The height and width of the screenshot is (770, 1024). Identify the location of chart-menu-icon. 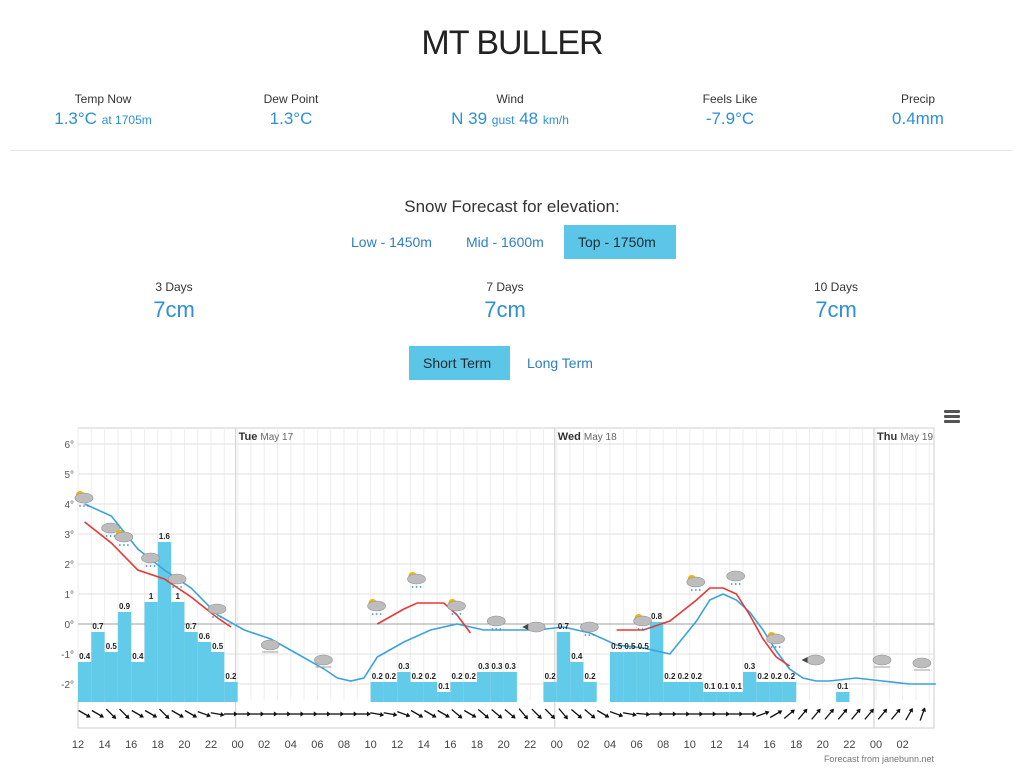
(952, 417).